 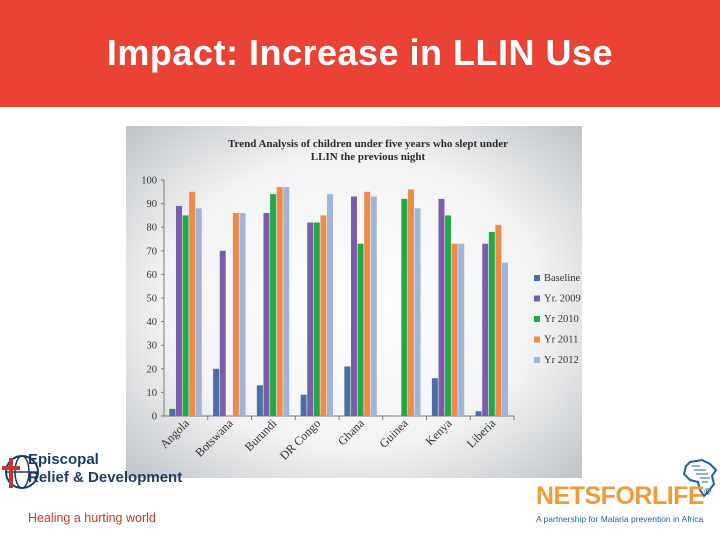 I want to click on y-tick-label: 90, so click(x=152, y=204).